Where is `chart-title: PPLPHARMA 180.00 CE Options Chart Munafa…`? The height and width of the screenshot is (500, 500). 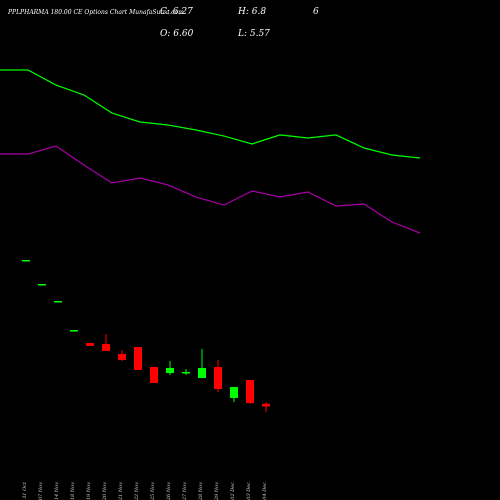 chart-title: PPLPHARMA 180.00 CE Options Chart Munafa… is located at coordinates (95, 12).